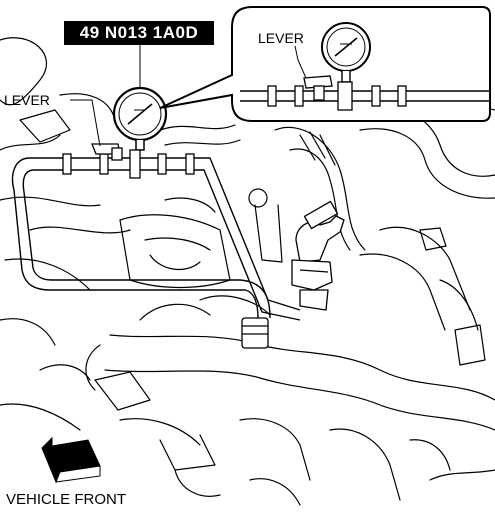 This screenshot has height=523, width=495. Describe the element at coordinates (71, 460) in the screenshot. I see `arrow-down-left-icon` at that location.